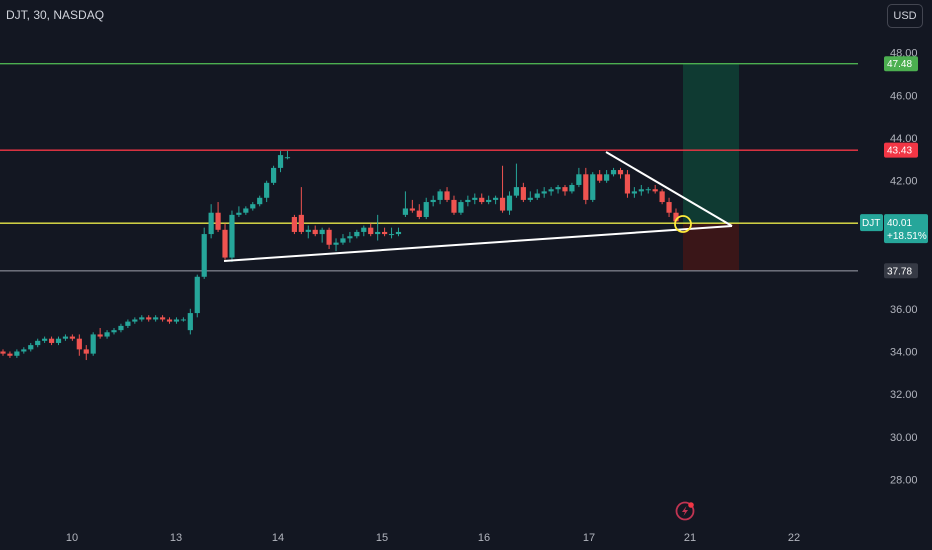 This screenshot has height=550, width=932. What do you see at coordinates (484, 538) in the screenshot?
I see `time-tick-label: 16` at bounding box center [484, 538].